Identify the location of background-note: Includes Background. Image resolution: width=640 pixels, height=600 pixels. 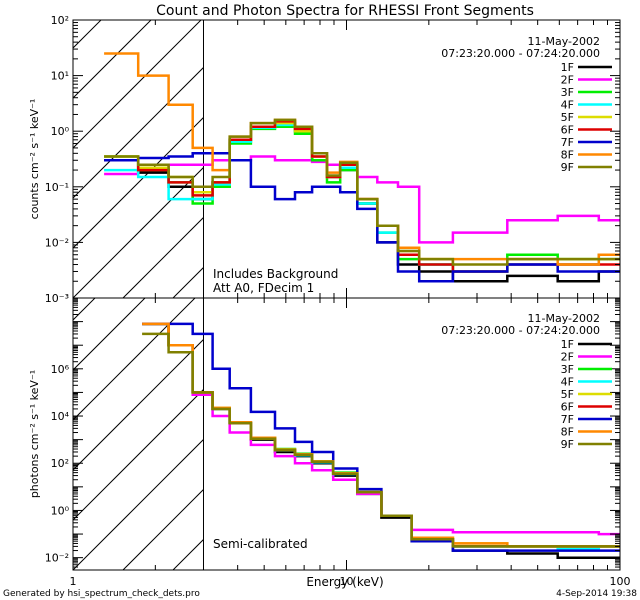
(275, 274).